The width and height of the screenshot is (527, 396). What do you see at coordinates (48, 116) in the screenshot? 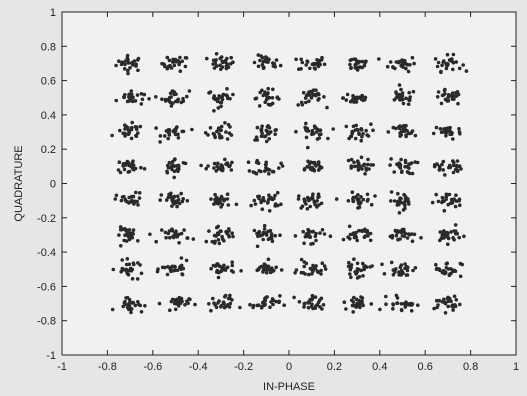
I see `y-tick-label: 0.4` at bounding box center [48, 116].